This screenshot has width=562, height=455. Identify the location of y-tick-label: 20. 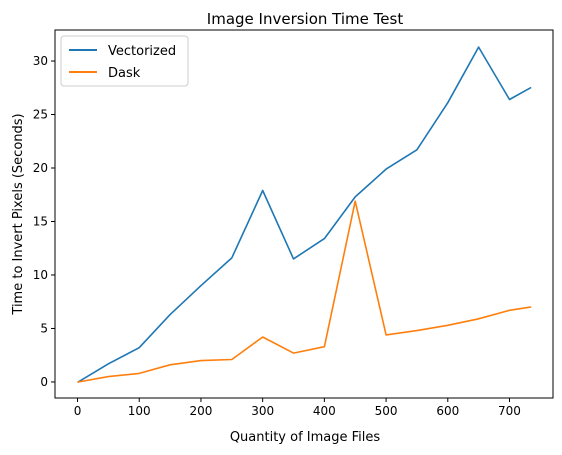
(40, 168).